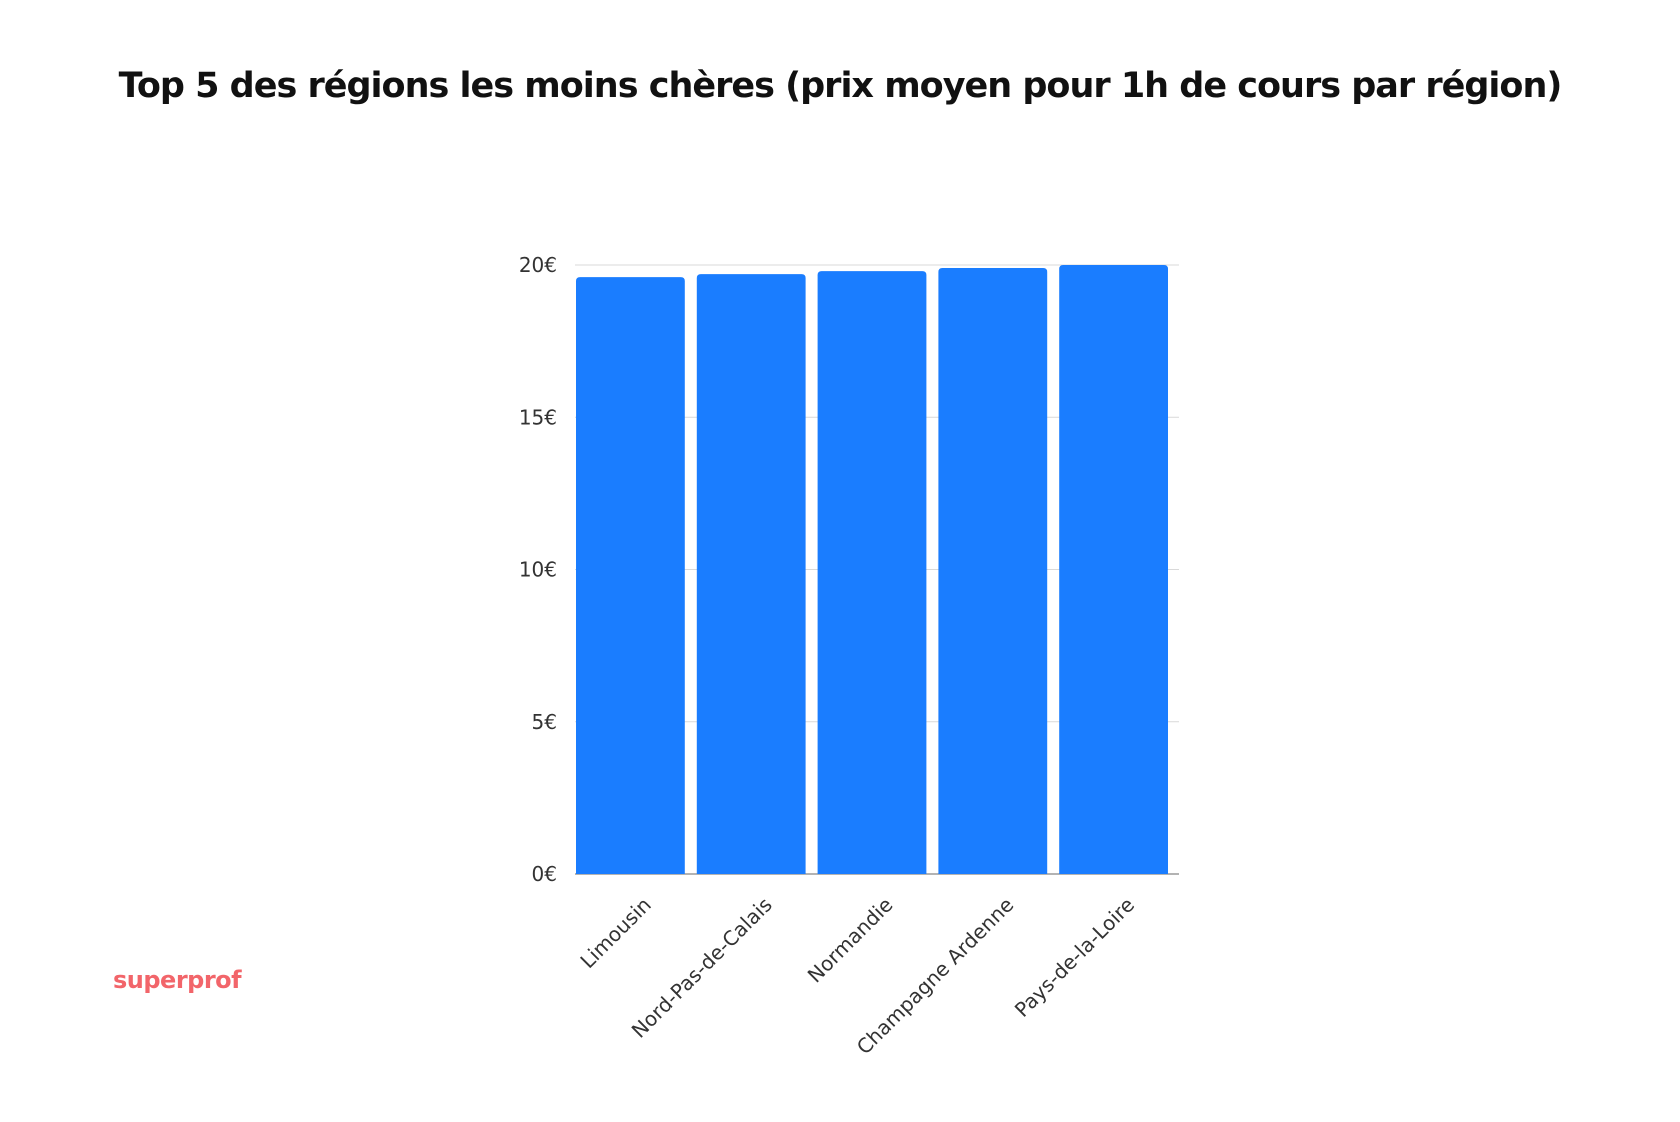 This screenshot has height=1122, width=1680. I want to click on y-tick-label: 5€, so click(544, 722).